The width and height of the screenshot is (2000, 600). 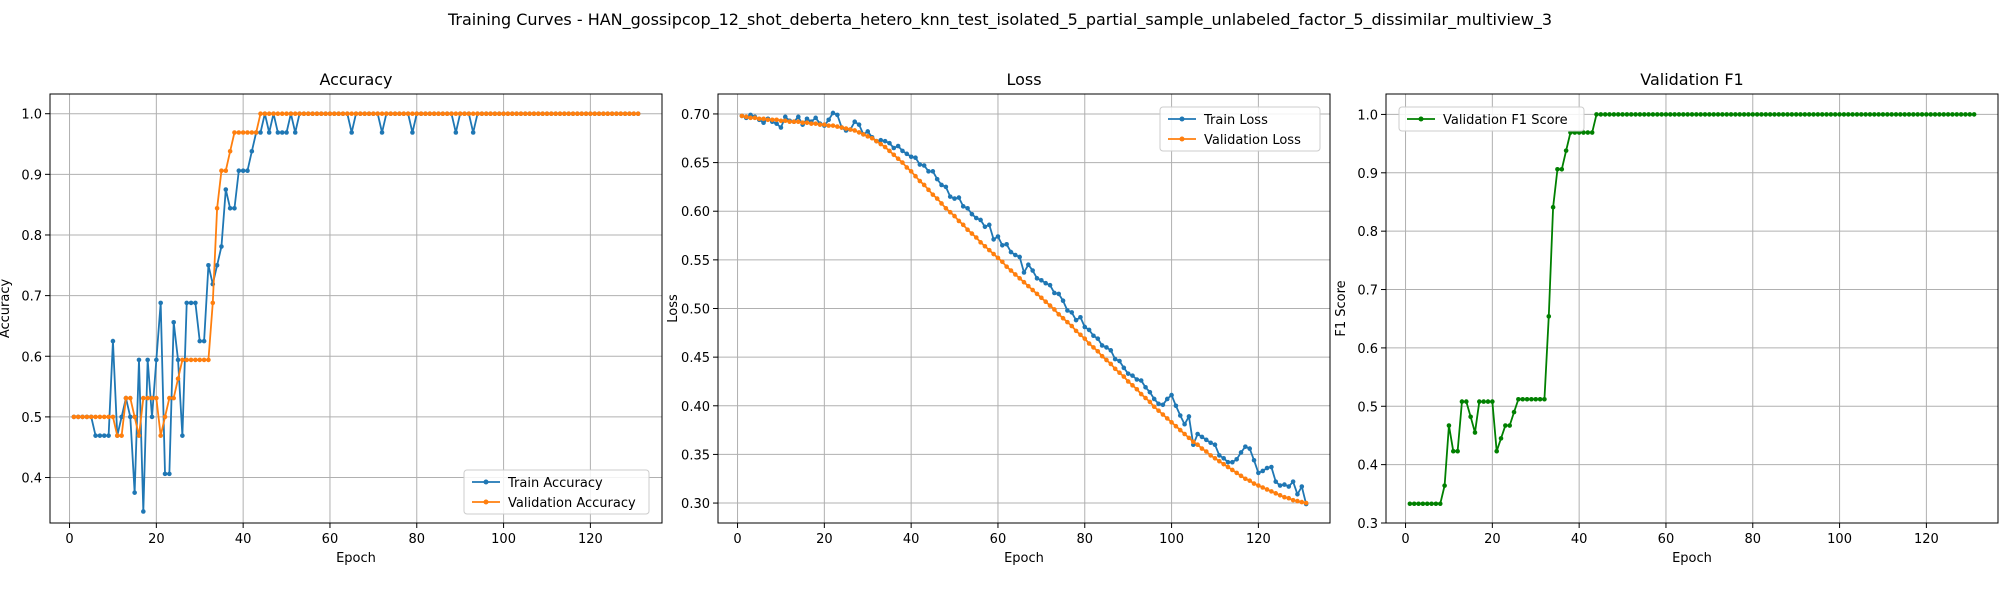 I want to click on x-tick-label: 60, so click(x=330, y=539).